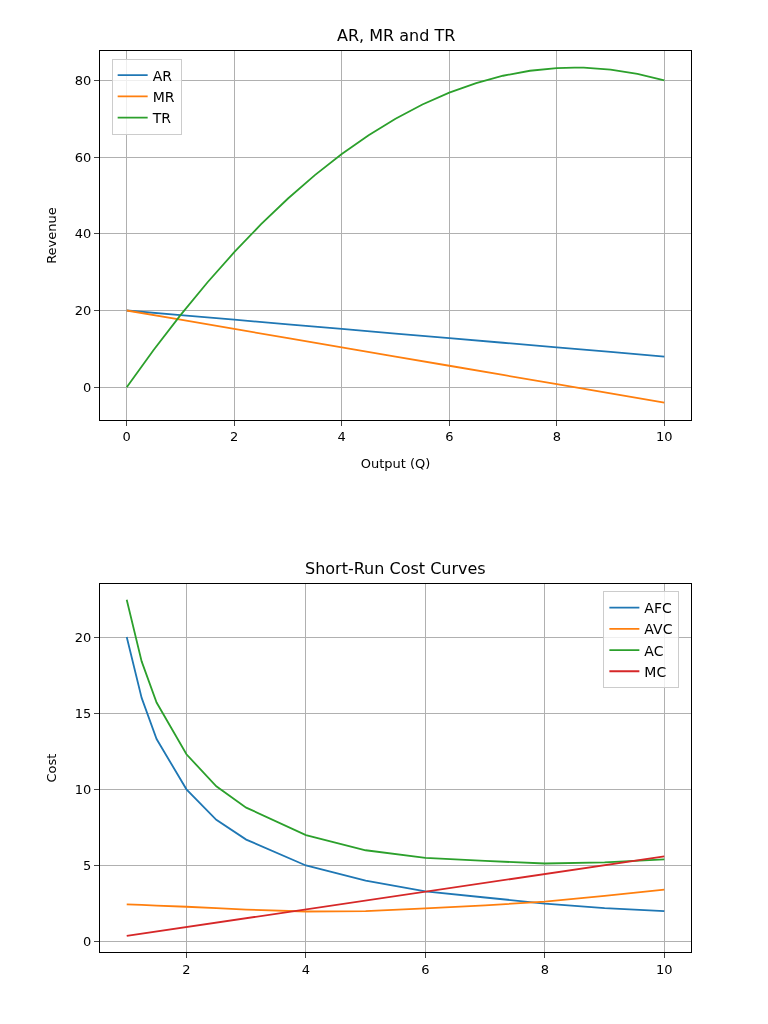  Describe the element at coordinates (395, 464) in the screenshot. I see `x-axis-title: Output (Q)` at that location.